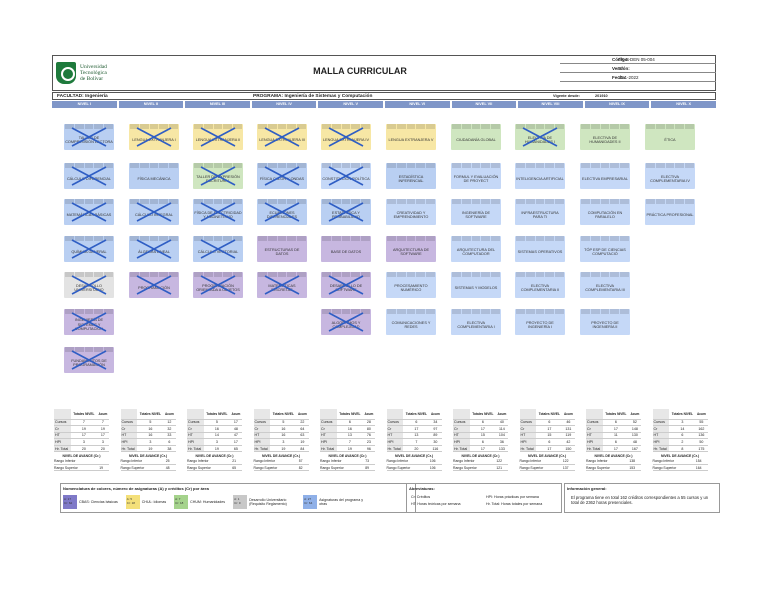 This screenshot has height=594, width=768. Describe the element at coordinates (154, 176) in the screenshot. I see `course-card: FÍSICA MECÁNICA` at that location.